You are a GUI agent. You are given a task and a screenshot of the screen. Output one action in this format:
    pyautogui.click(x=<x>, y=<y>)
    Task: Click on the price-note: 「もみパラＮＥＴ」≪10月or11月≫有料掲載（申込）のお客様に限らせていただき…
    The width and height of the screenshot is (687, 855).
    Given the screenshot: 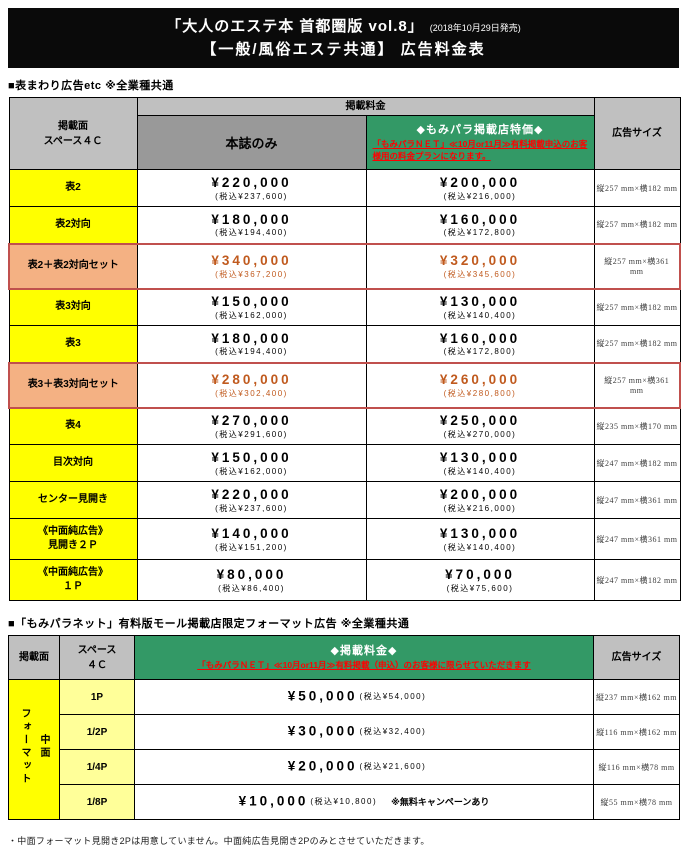 What is the action you would take?
    pyautogui.click(x=364, y=664)
    